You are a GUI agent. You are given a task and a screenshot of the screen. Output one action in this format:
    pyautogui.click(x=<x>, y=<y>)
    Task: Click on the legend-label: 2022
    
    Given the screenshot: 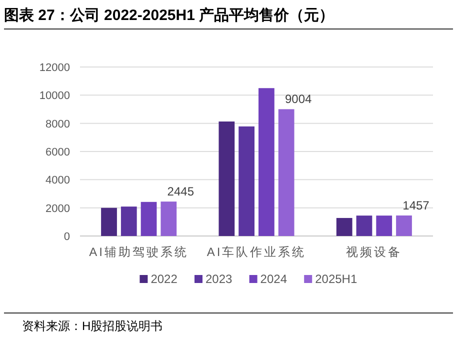 What is the action you would take?
    pyautogui.click(x=164, y=279)
    